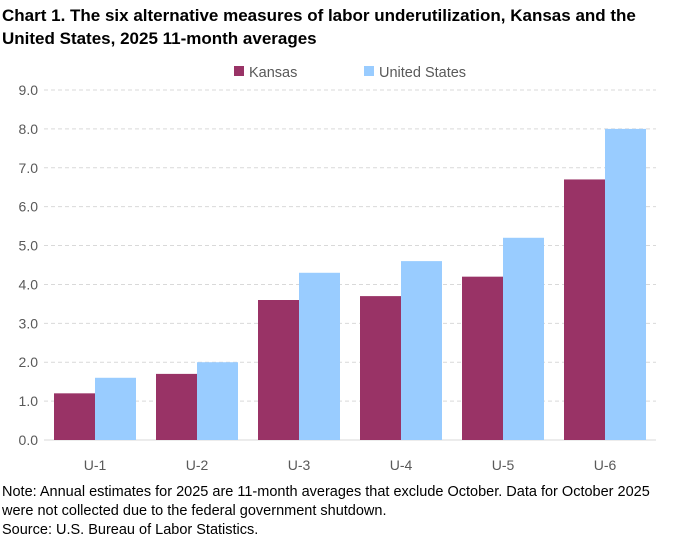 The height and width of the screenshot is (544, 673). Describe the element at coordinates (29, 401) in the screenshot. I see `y-tick-label: 1.0` at that location.